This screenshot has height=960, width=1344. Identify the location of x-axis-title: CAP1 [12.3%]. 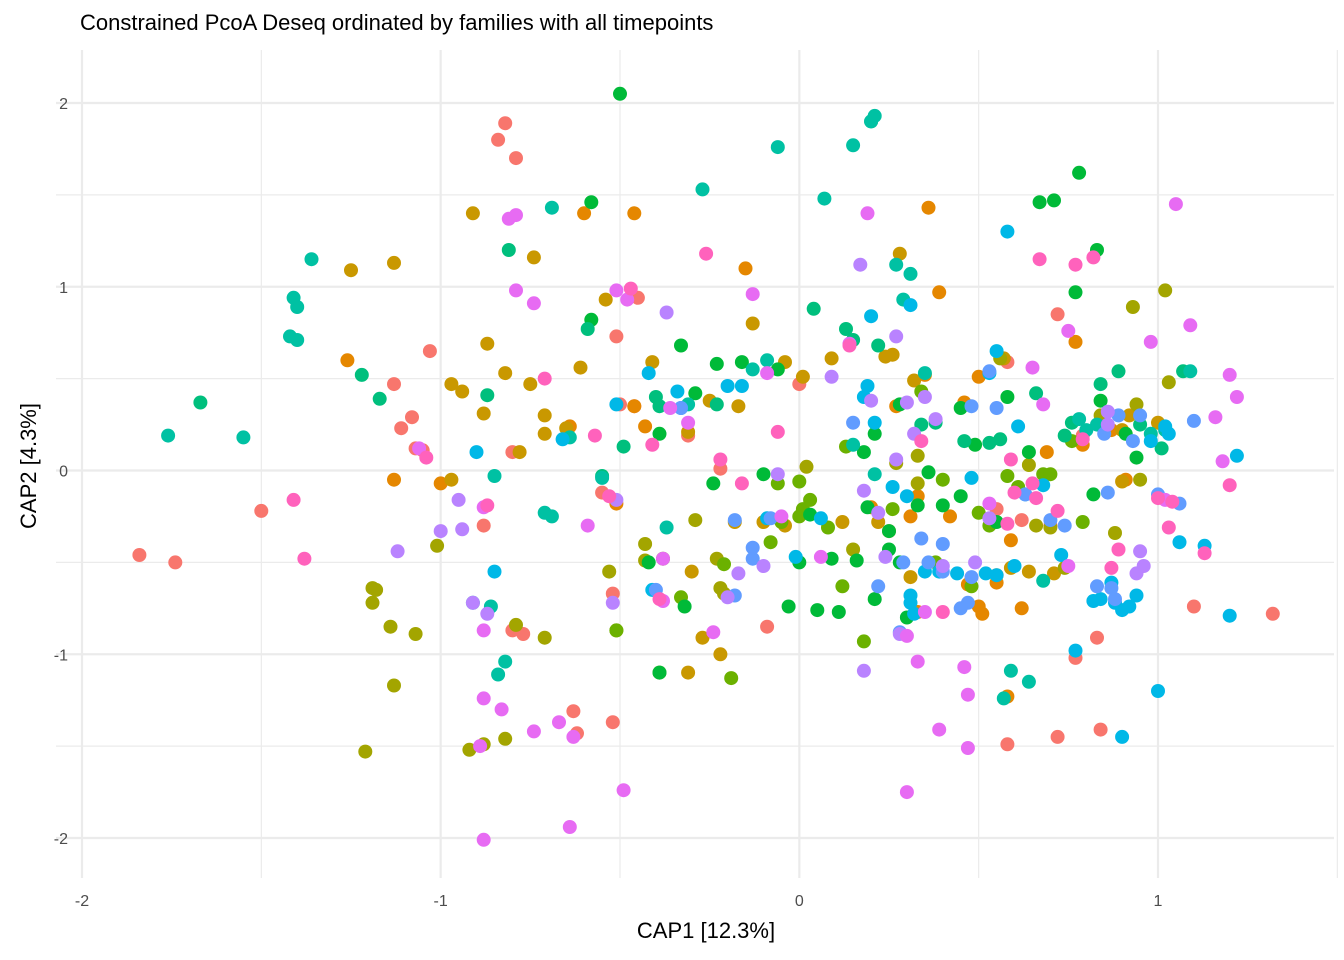
(706, 930).